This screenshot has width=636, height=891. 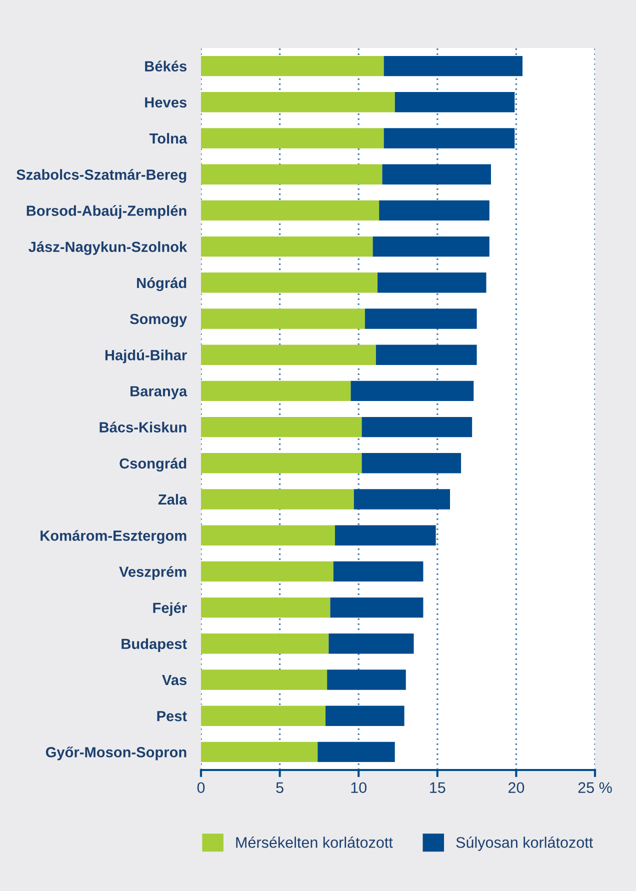 What do you see at coordinates (101, 176) in the screenshot?
I see `y-tick-label: Szabolcs-Szatmár-Bereg` at bounding box center [101, 176].